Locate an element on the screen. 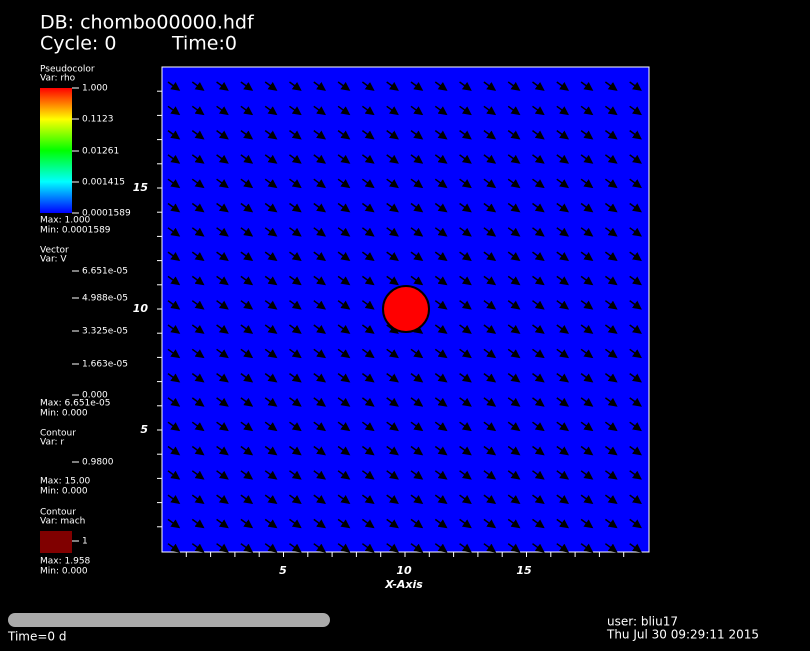 This screenshot has width=810, height=651. density-blob is located at coordinates (406, 309).